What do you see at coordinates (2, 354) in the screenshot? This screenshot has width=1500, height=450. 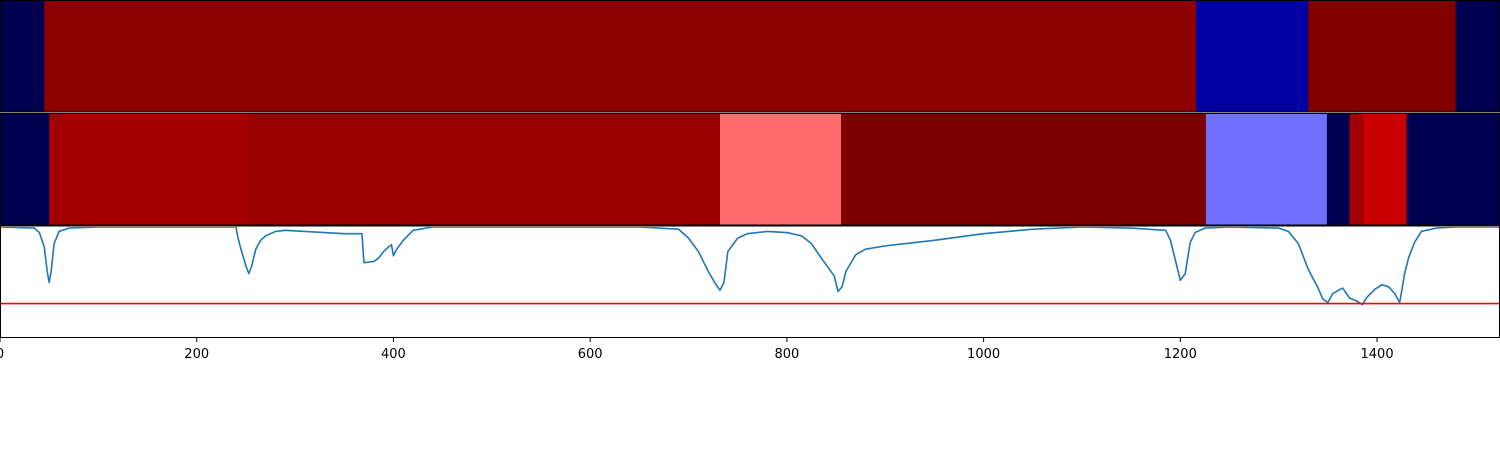 I see `x-tick-label-0: 0` at bounding box center [2, 354].